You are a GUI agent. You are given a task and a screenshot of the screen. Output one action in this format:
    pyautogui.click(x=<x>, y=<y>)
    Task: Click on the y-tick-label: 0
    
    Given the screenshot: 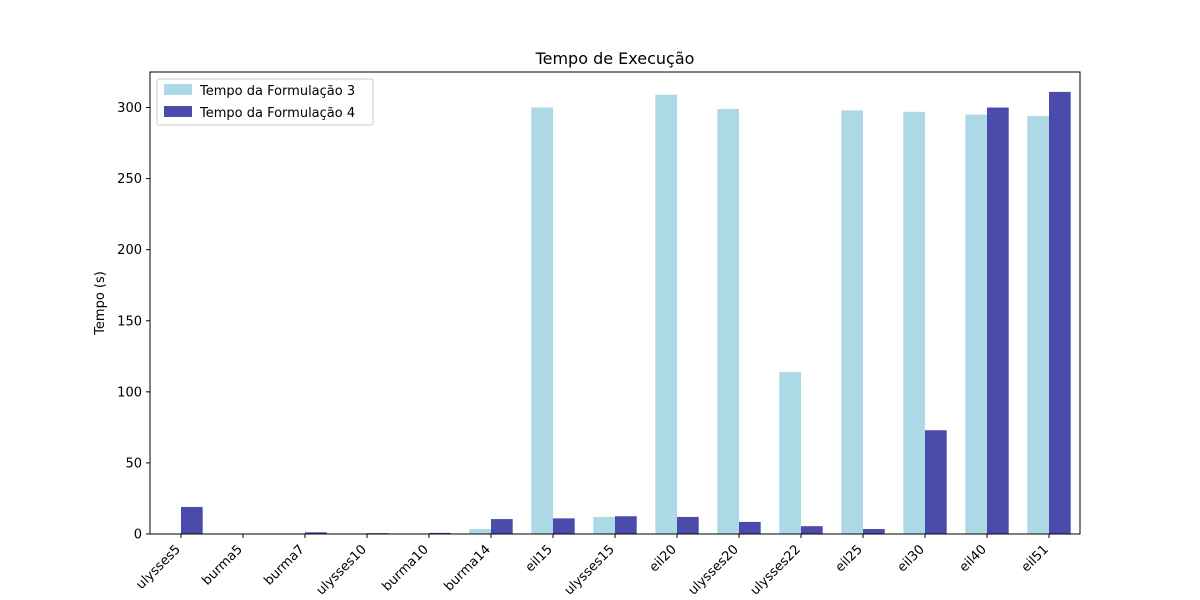 What is the action you would take?
    pyautogui.click(x=138, y=535)
    